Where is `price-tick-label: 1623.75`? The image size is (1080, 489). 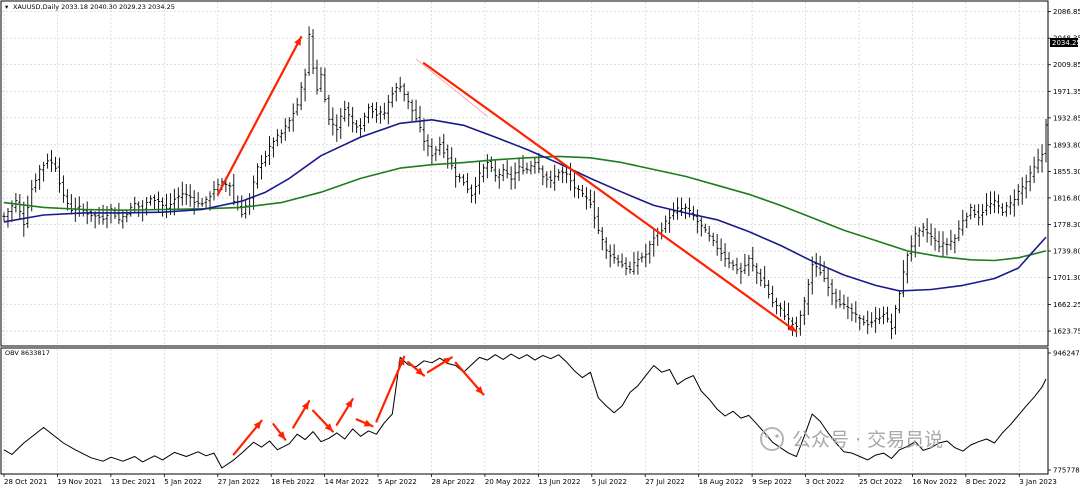
price-tick-label: 1623.75 is located at coordinates (1066, 332).